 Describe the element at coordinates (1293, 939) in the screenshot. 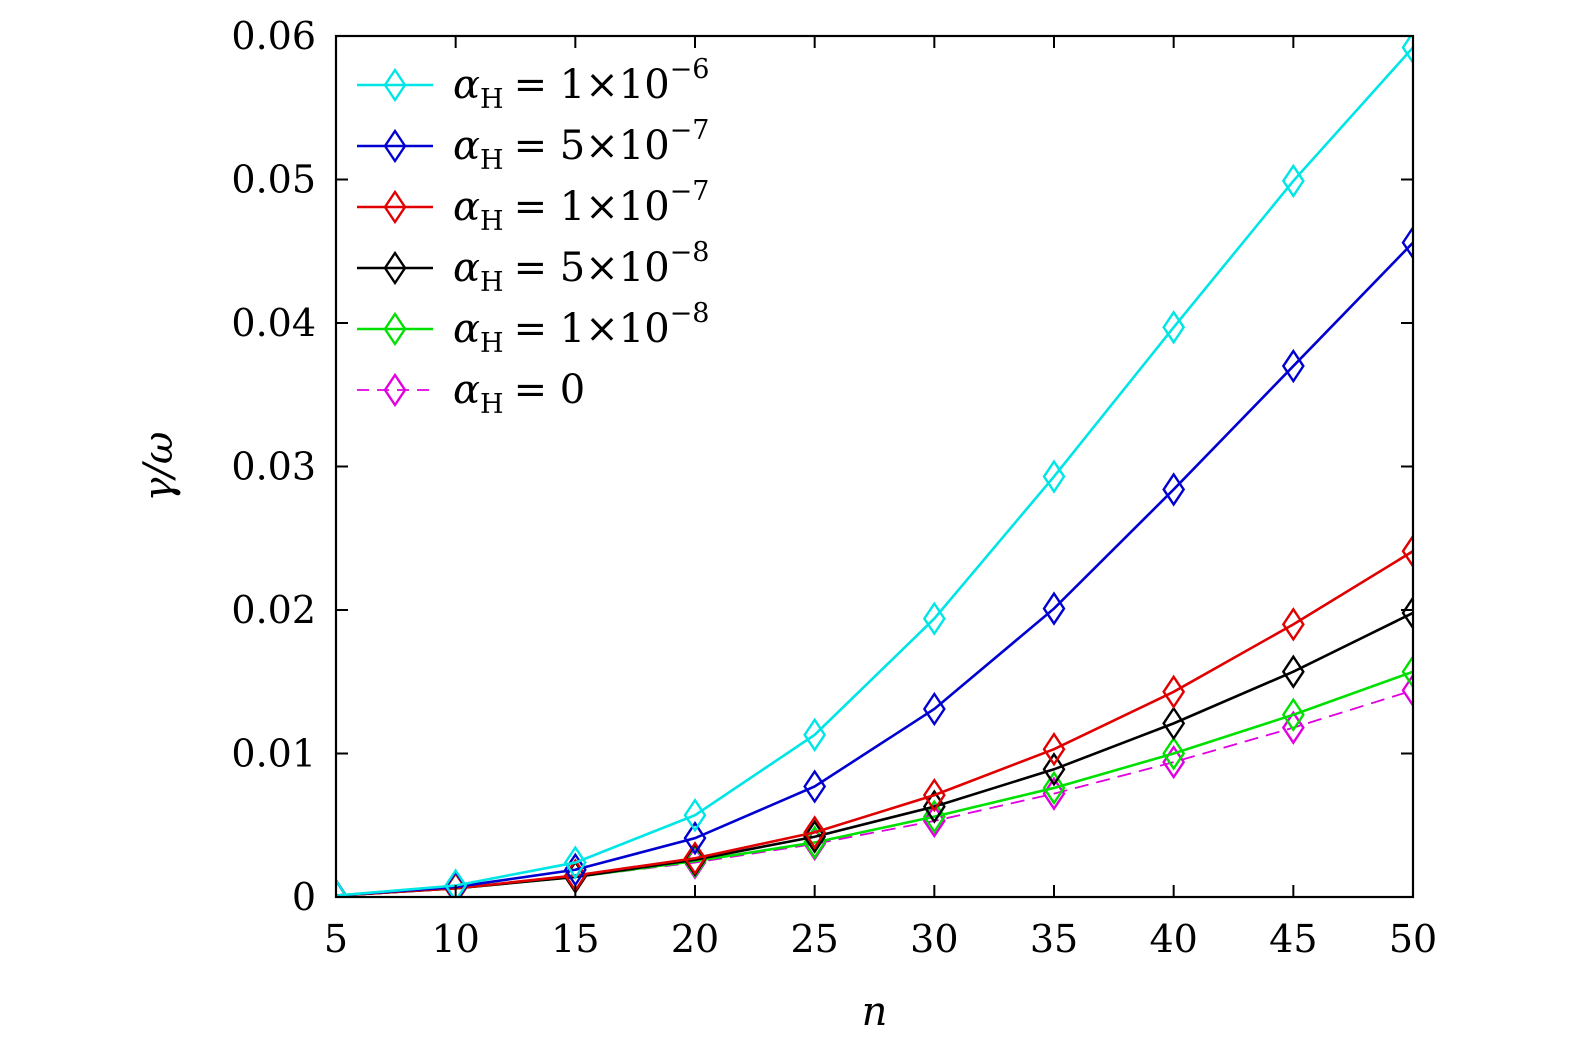

I see `x-tick-label: 45` at that location.